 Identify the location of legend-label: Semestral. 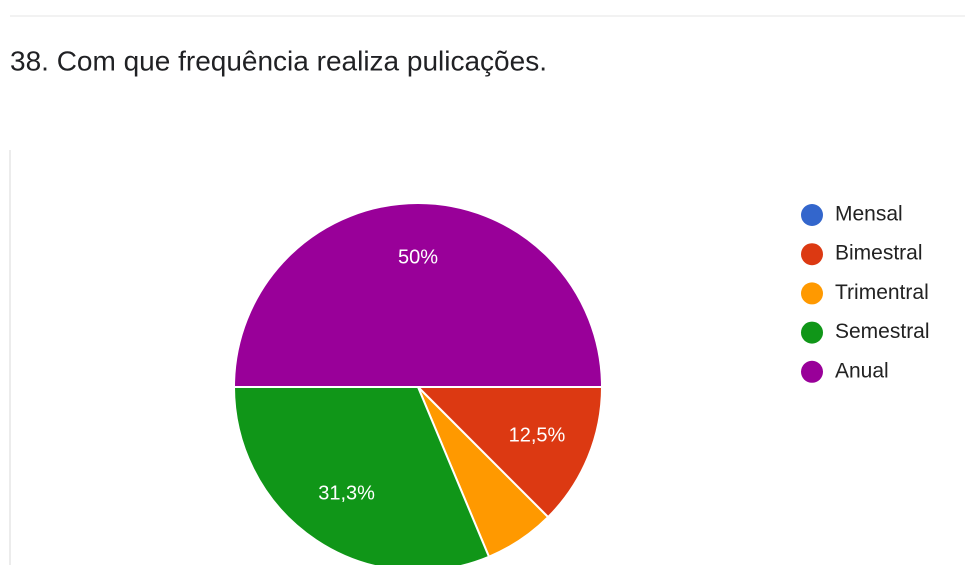
(882, 331).